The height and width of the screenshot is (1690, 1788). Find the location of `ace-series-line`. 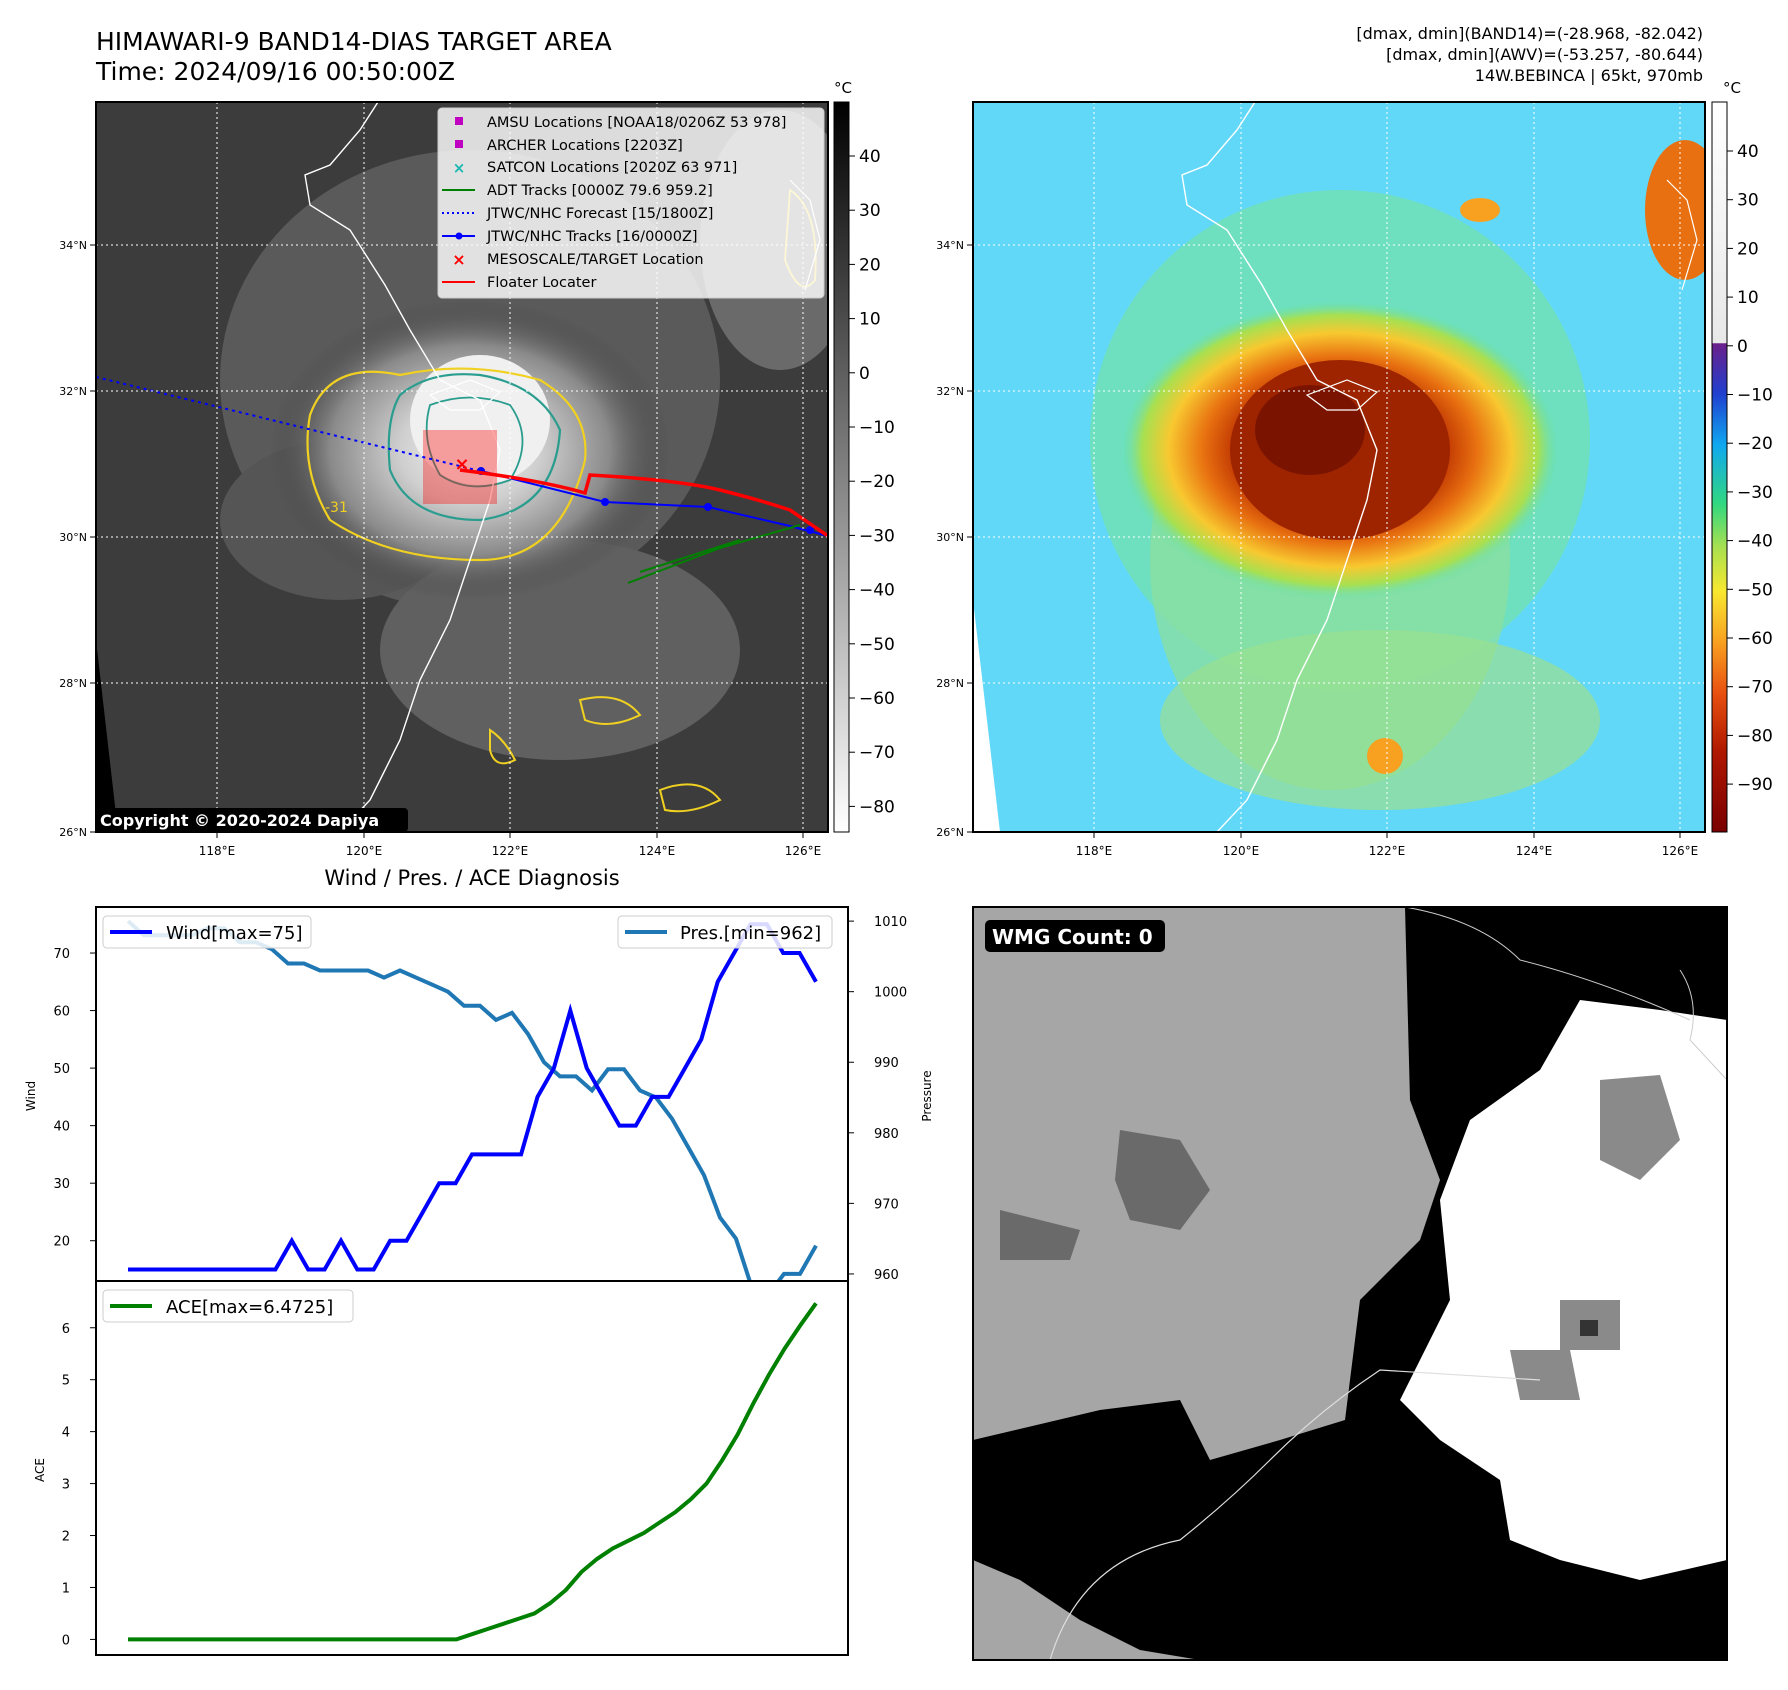

ace-series-line is located at coordinates (473, 1472).